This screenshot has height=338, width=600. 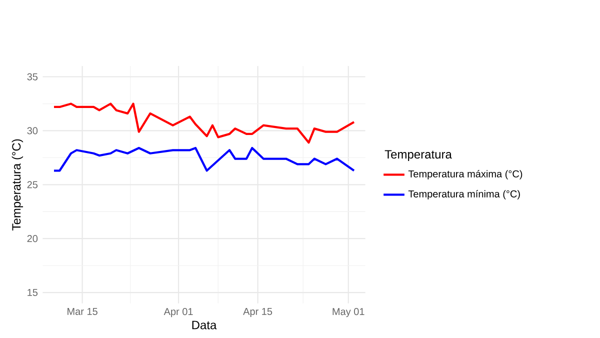 What do you see at coordinates (33, 292) in the screenshot?
I see `y-tick-label: 15` at bounding box center [33, 292].